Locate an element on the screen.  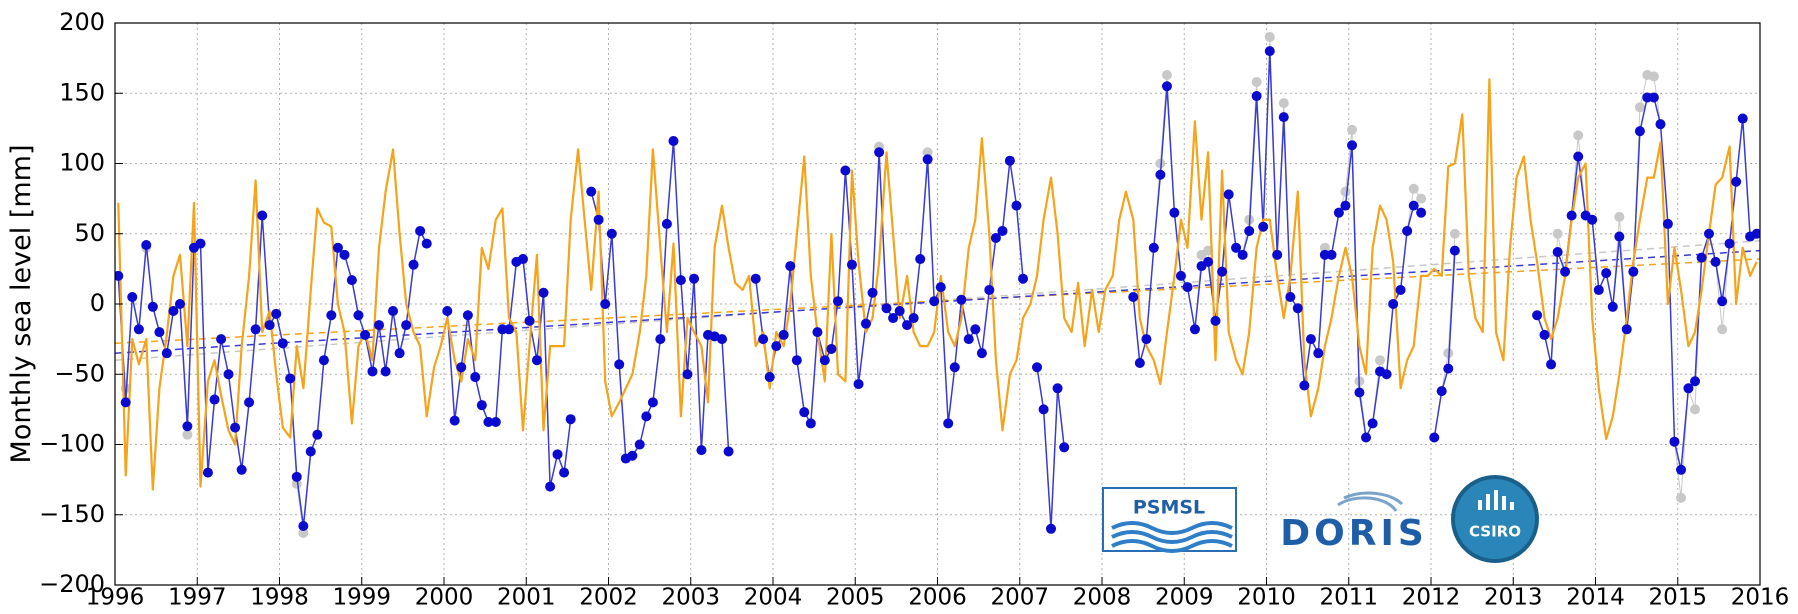
csiro-logo-inner is located at coordinates (1495, 519).